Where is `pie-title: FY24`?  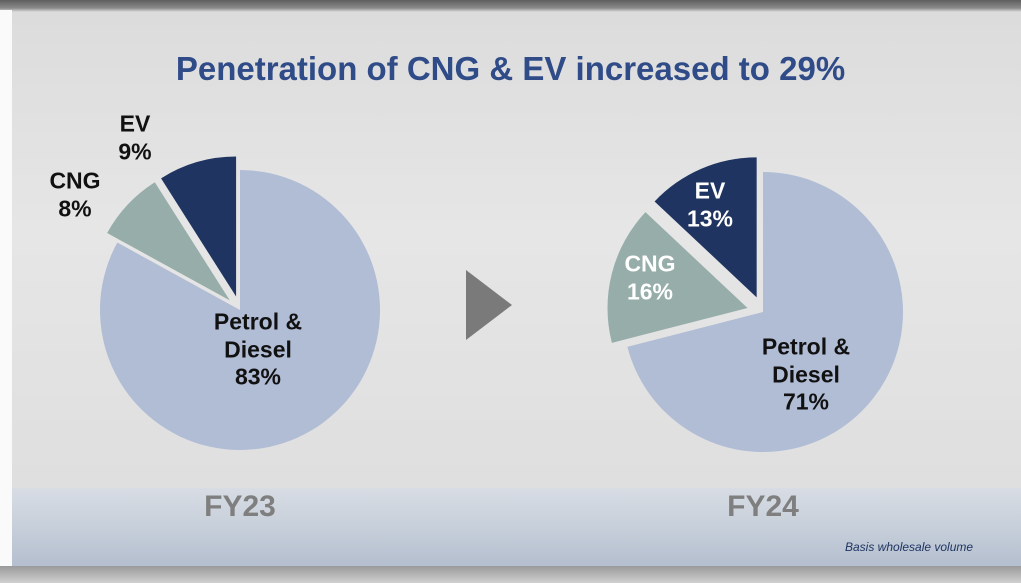
pie-title: FY24 is located at coordinates (763, 506).